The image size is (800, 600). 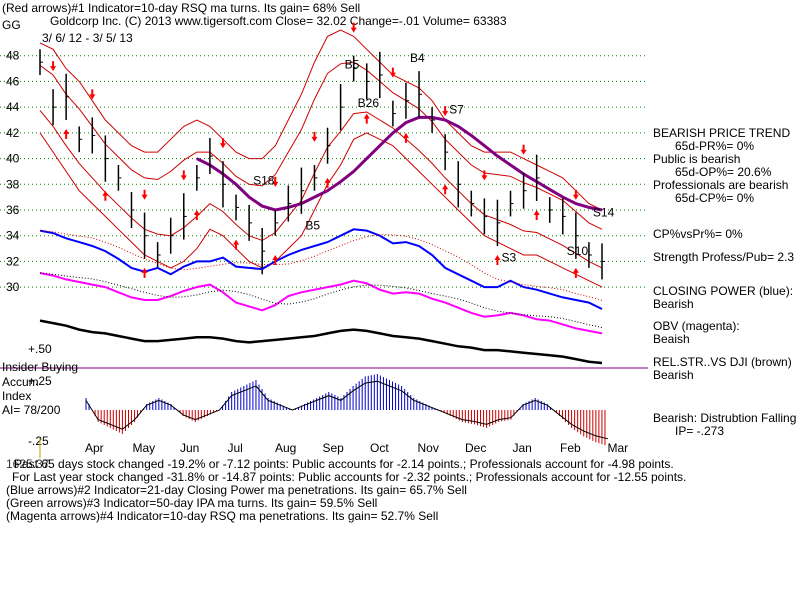 I want to click on month-label: Nov, so click(x=428, y=448).